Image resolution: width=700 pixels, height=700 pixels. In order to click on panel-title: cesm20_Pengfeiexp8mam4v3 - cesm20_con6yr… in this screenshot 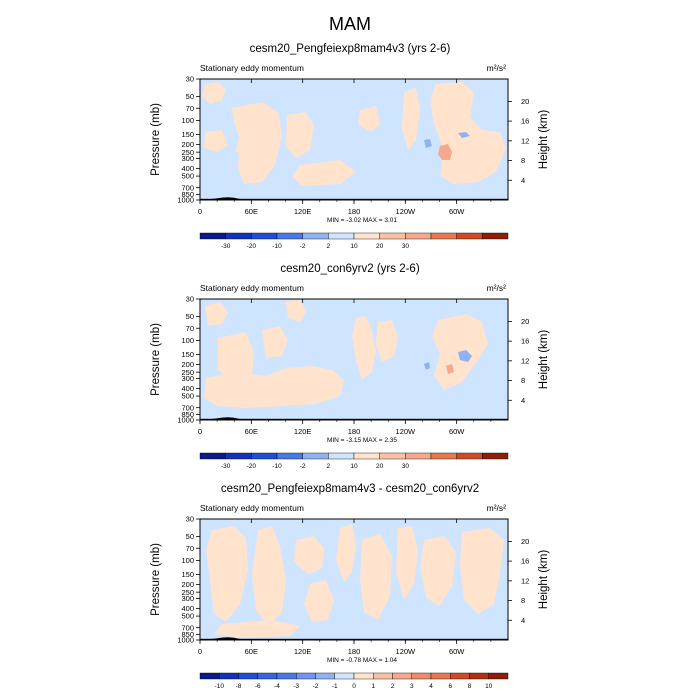, I will do `click(350, 489)`.